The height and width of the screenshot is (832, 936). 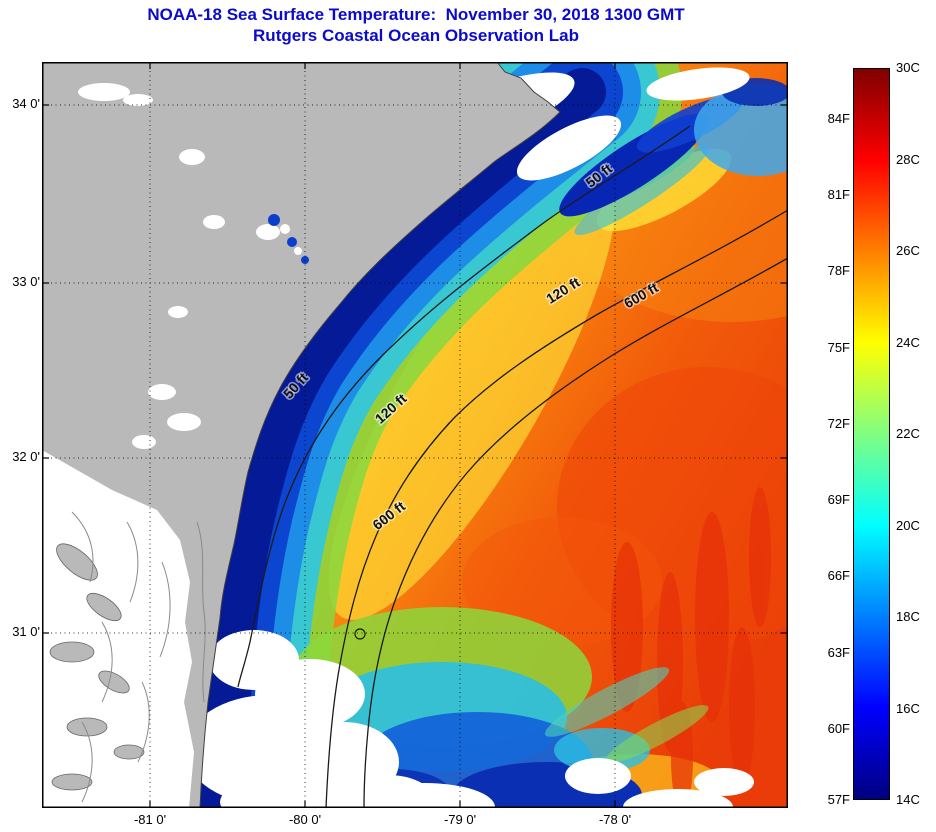 I want to click on marsh-lowlands, so click(x=124, y=629).